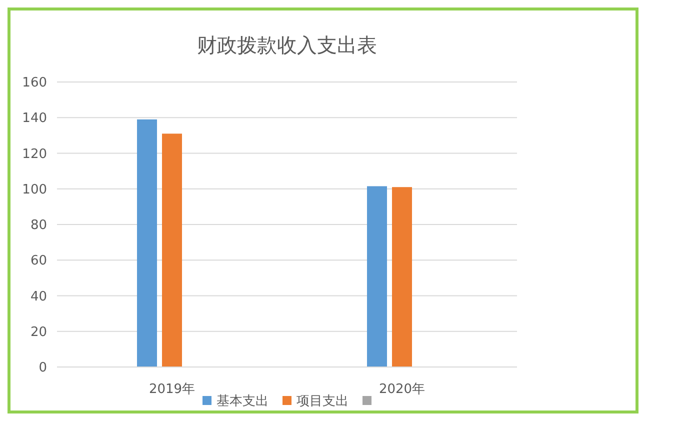 This screenshot has width=684, height=421. What do you see at coordinates (38, 261) in the screenshot?
I see `y-tick-label: 60` at bounding box center [38, 261].